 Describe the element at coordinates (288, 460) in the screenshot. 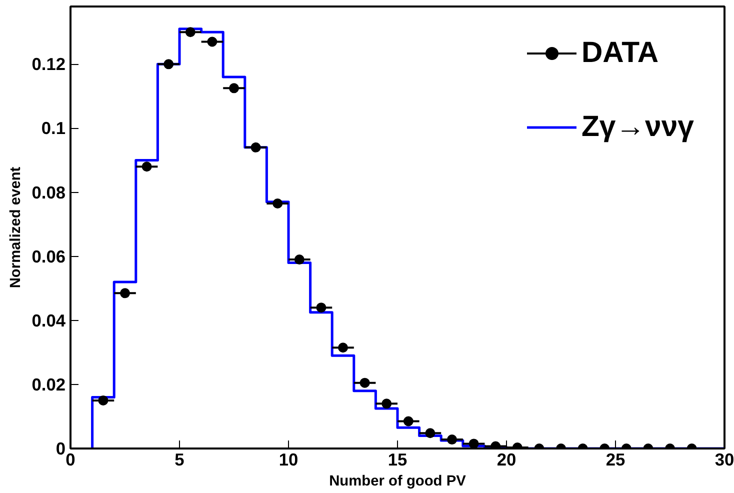

I see `x-tick-label: 10` at that location.